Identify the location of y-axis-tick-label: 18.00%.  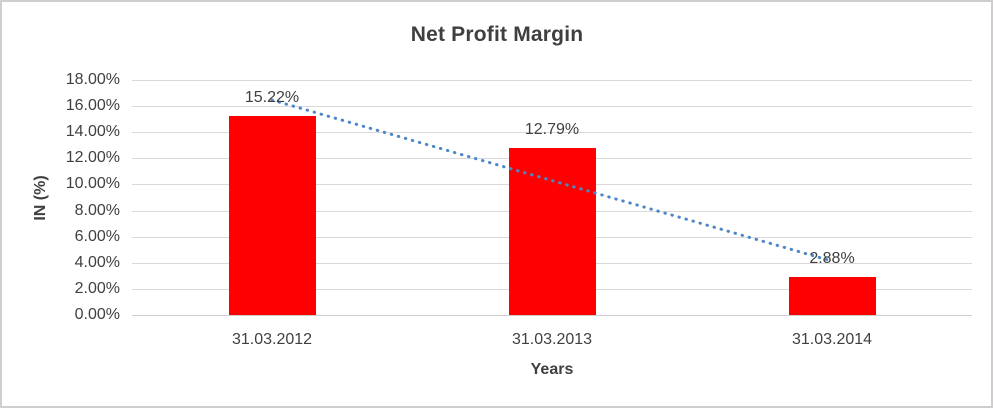
(92, 79).